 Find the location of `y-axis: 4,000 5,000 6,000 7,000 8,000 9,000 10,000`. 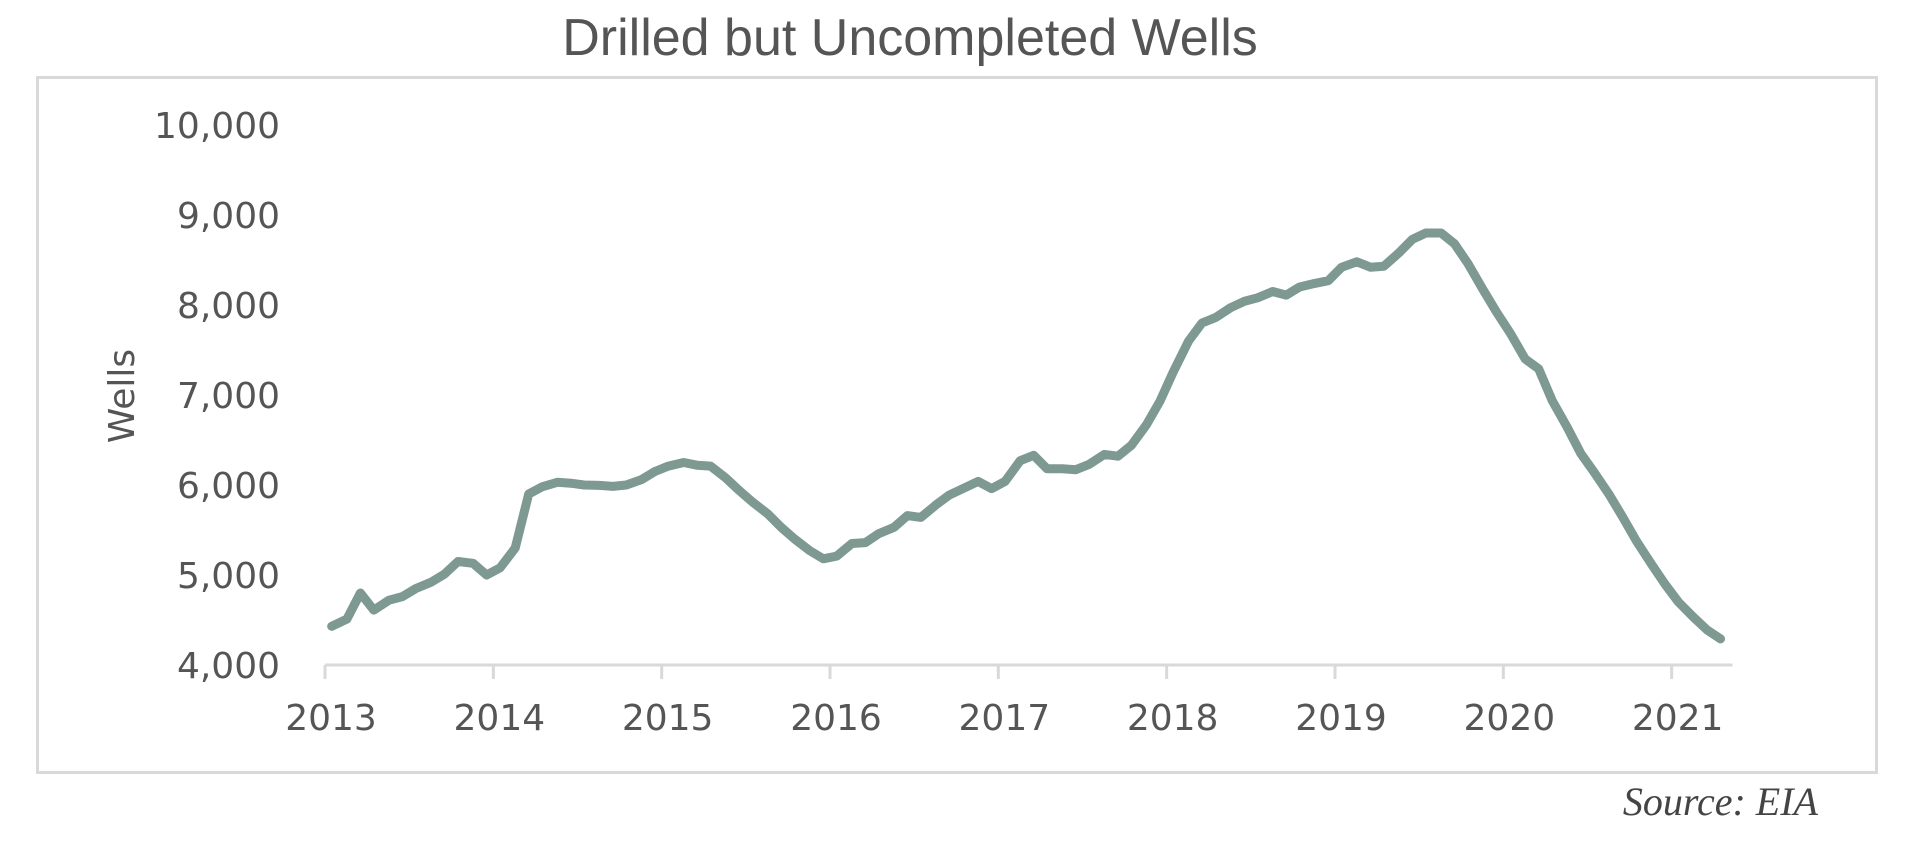

y-axis: 4,000 5,000 6,000 7,000 8,000 9,000 10,000 is located at coordinates (217, 396).